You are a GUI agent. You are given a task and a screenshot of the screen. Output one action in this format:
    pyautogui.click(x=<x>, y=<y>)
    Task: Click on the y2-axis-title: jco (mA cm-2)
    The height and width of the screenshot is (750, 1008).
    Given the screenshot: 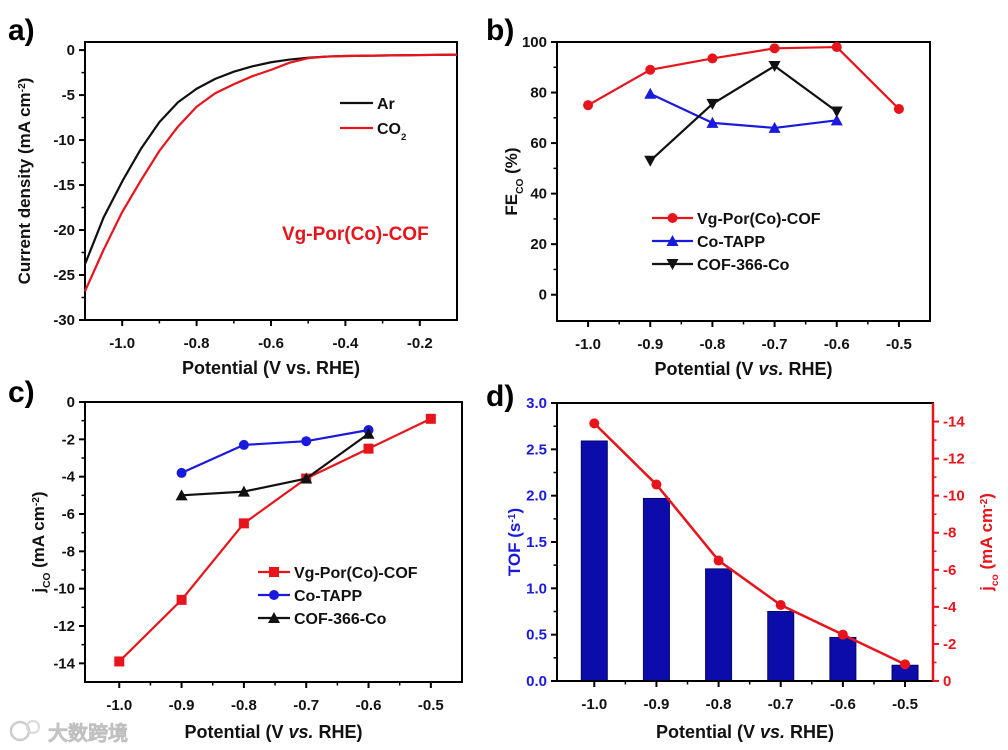 What is the action you would take?
    pyautogui.click(x=989, y=542)
    